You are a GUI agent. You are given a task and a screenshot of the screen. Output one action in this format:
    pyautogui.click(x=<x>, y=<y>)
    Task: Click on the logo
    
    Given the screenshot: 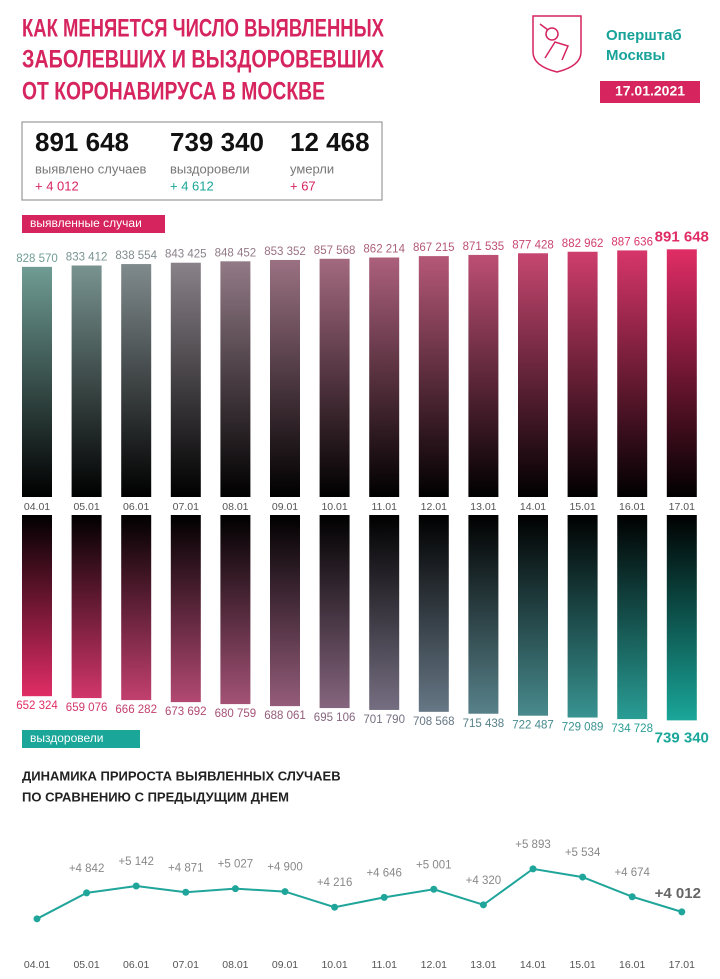 What is the action you would take?
    pyautogui.click(x=557, y=44)
    